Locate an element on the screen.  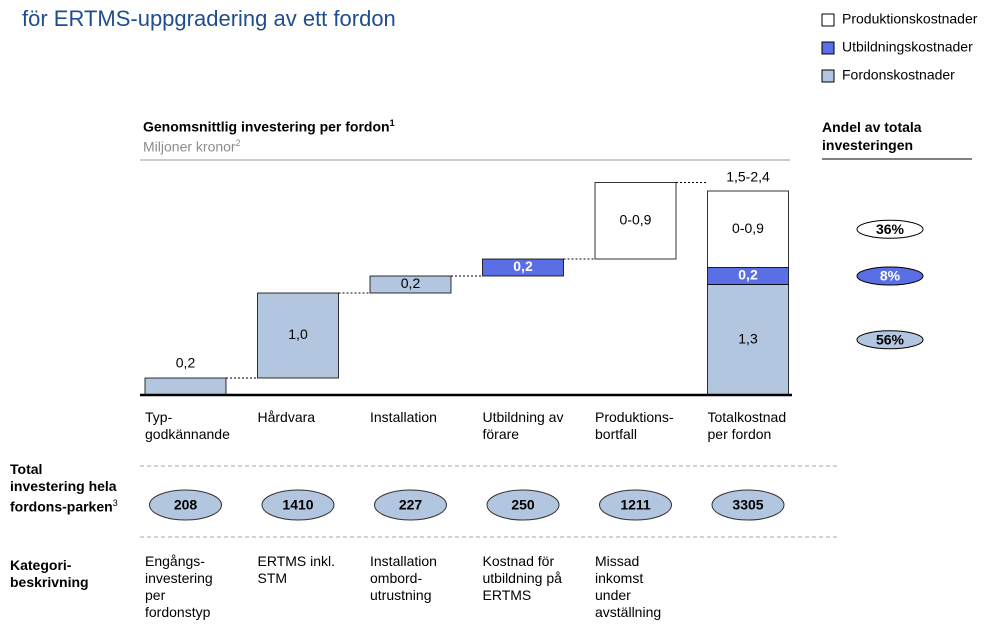
total-value: 1410 is located at coordinates (297, 505).